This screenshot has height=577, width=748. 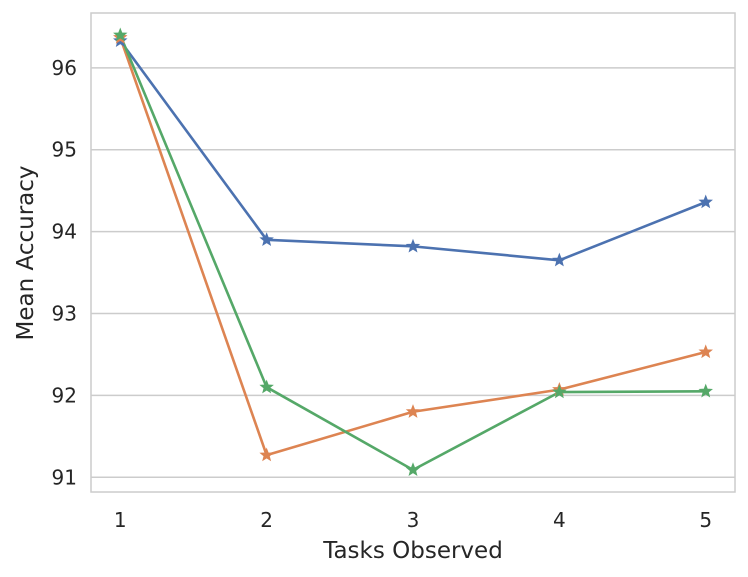 I want to click on x-tick-labels: 1 2 3 4 5, so click(x=413, y=520).